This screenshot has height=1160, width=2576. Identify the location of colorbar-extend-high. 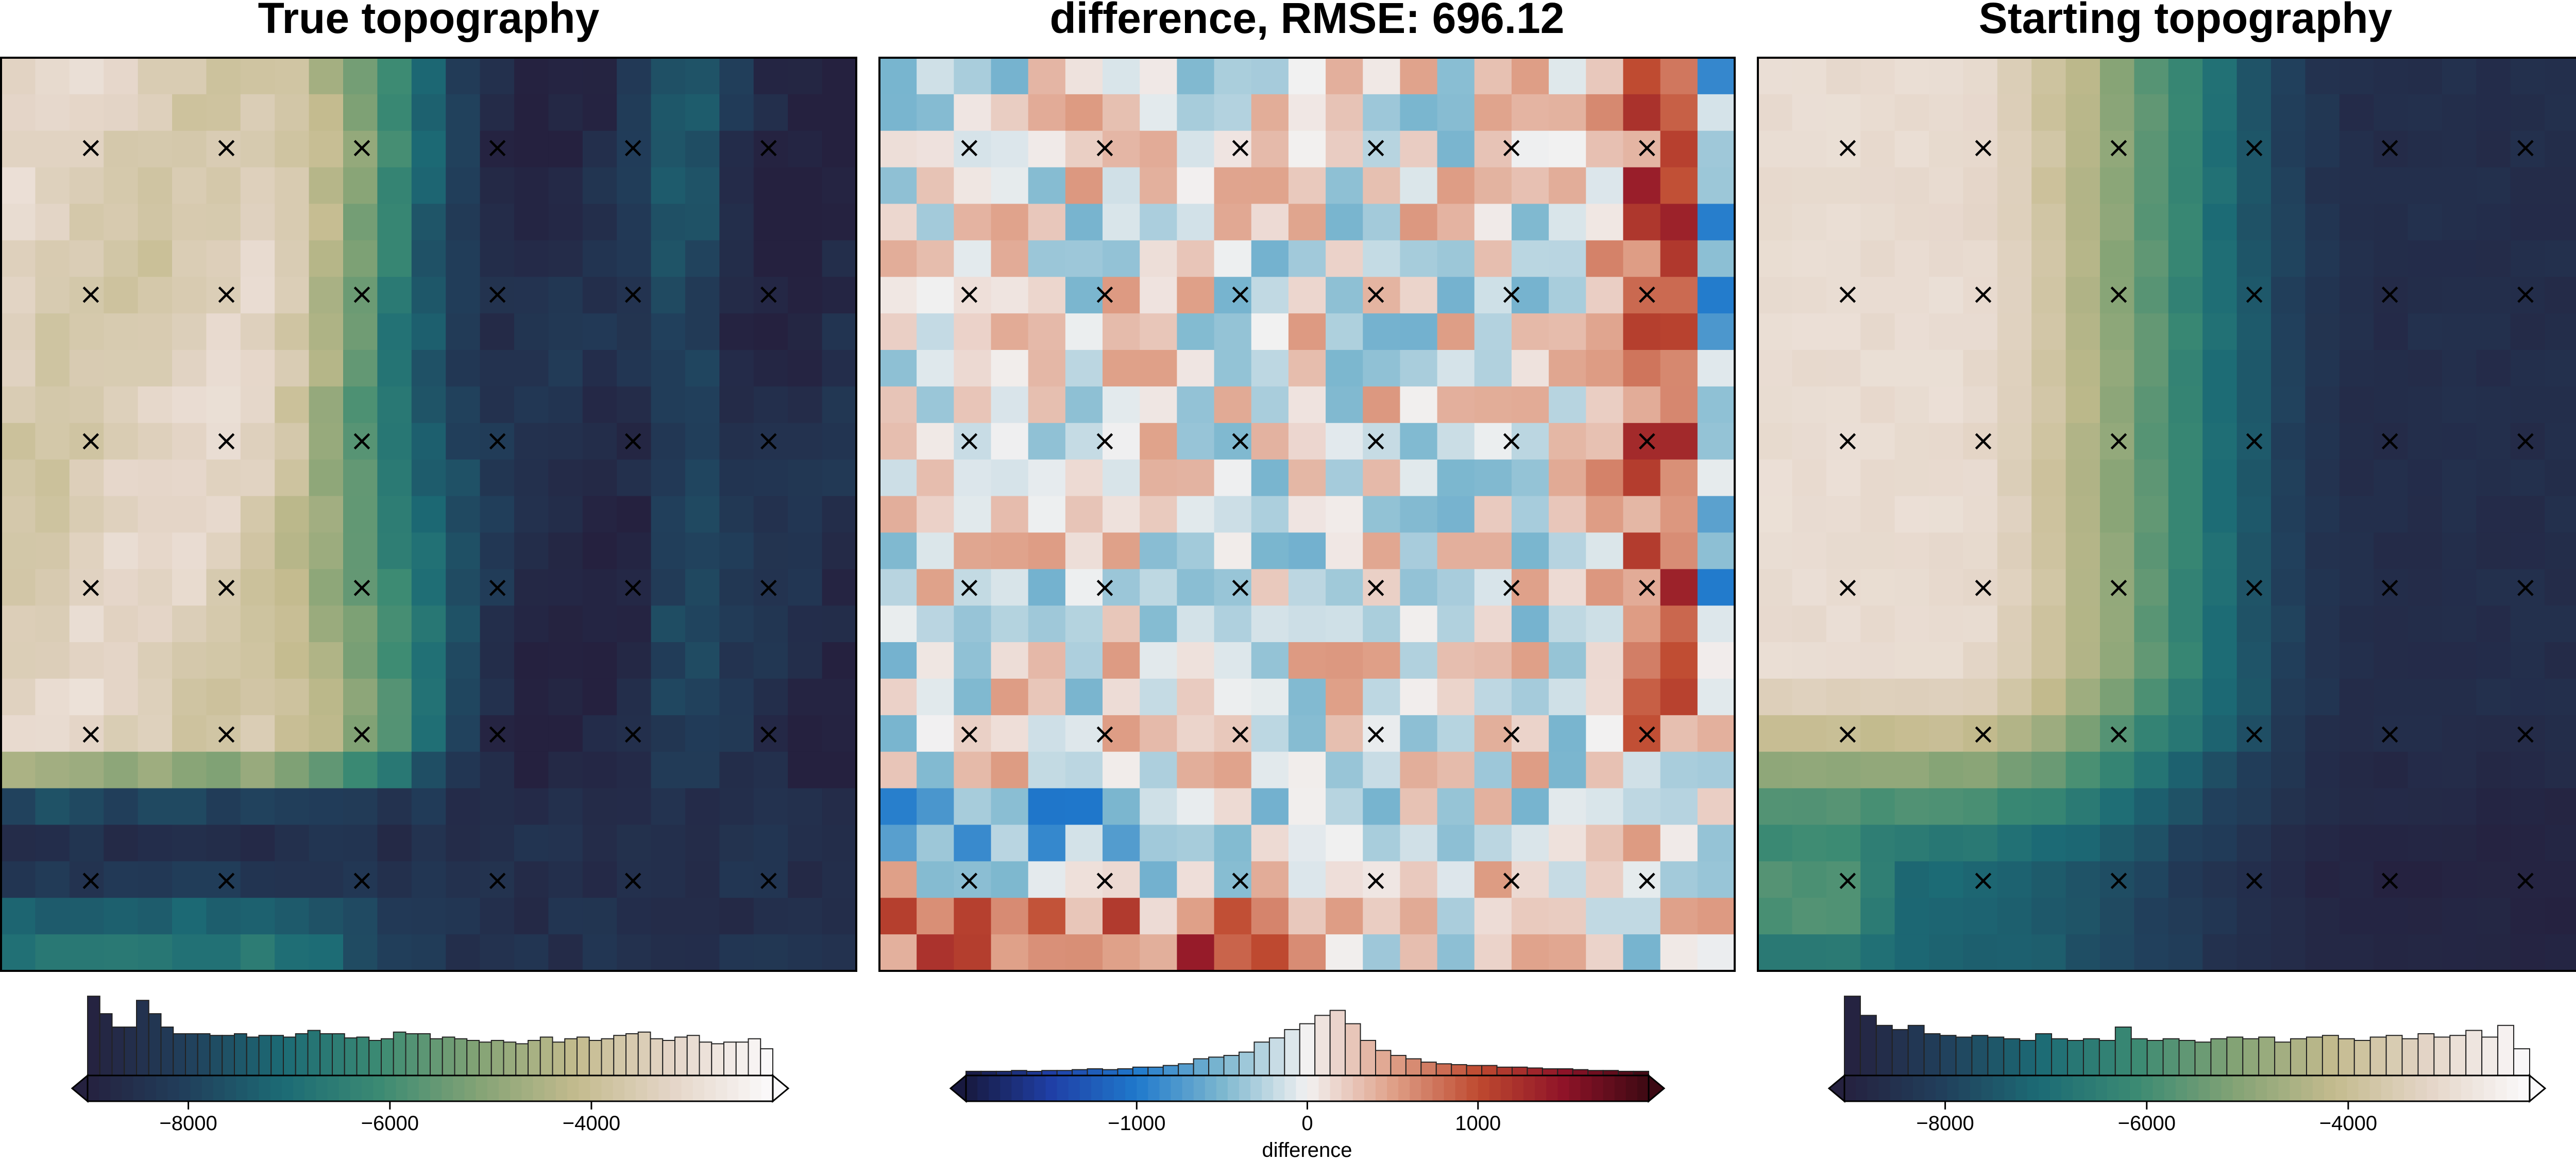
(1657, 1088).